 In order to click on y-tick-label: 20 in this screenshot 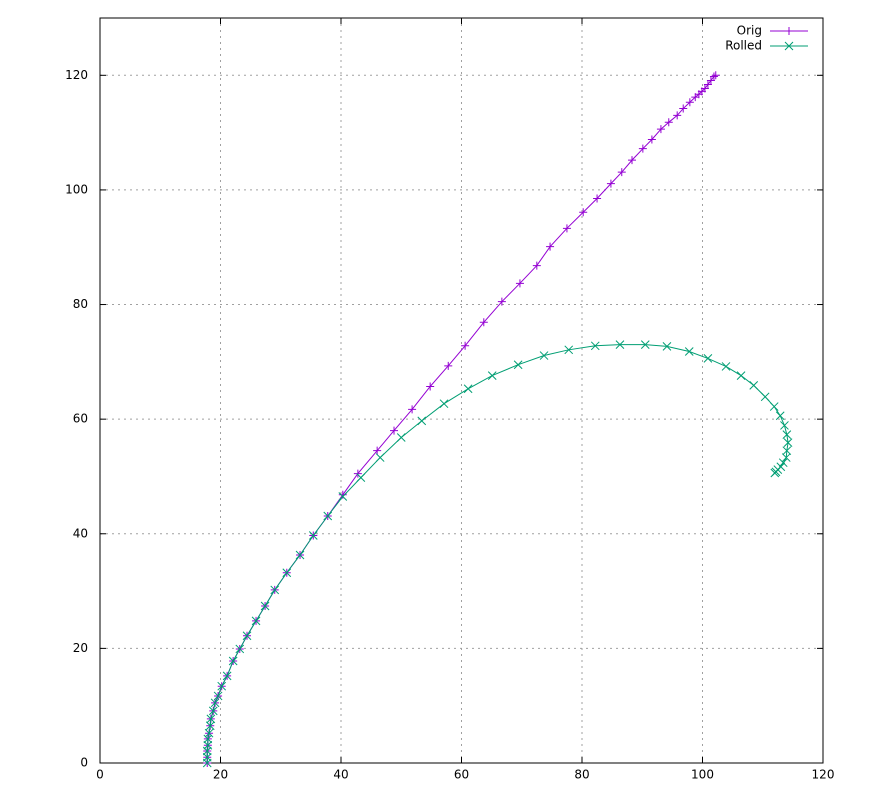, I will do `click(80, 648)`.